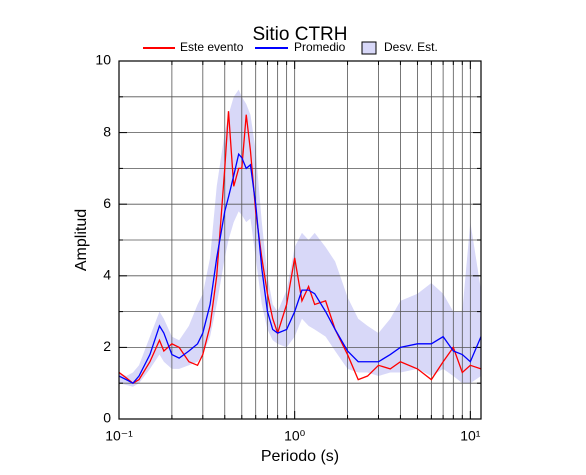 The width and height of the screenshot is (586, 475). I want to click on x-tick-label: 10⁻¹, so click(119, 436).